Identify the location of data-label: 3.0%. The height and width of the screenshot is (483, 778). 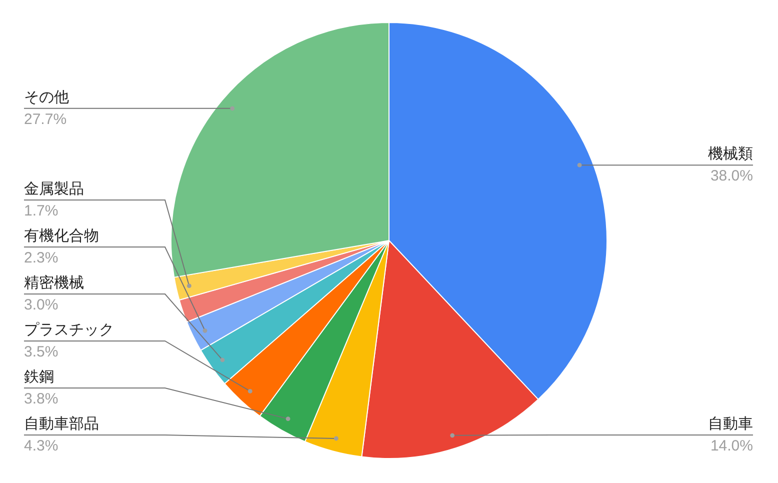
(41, 305).